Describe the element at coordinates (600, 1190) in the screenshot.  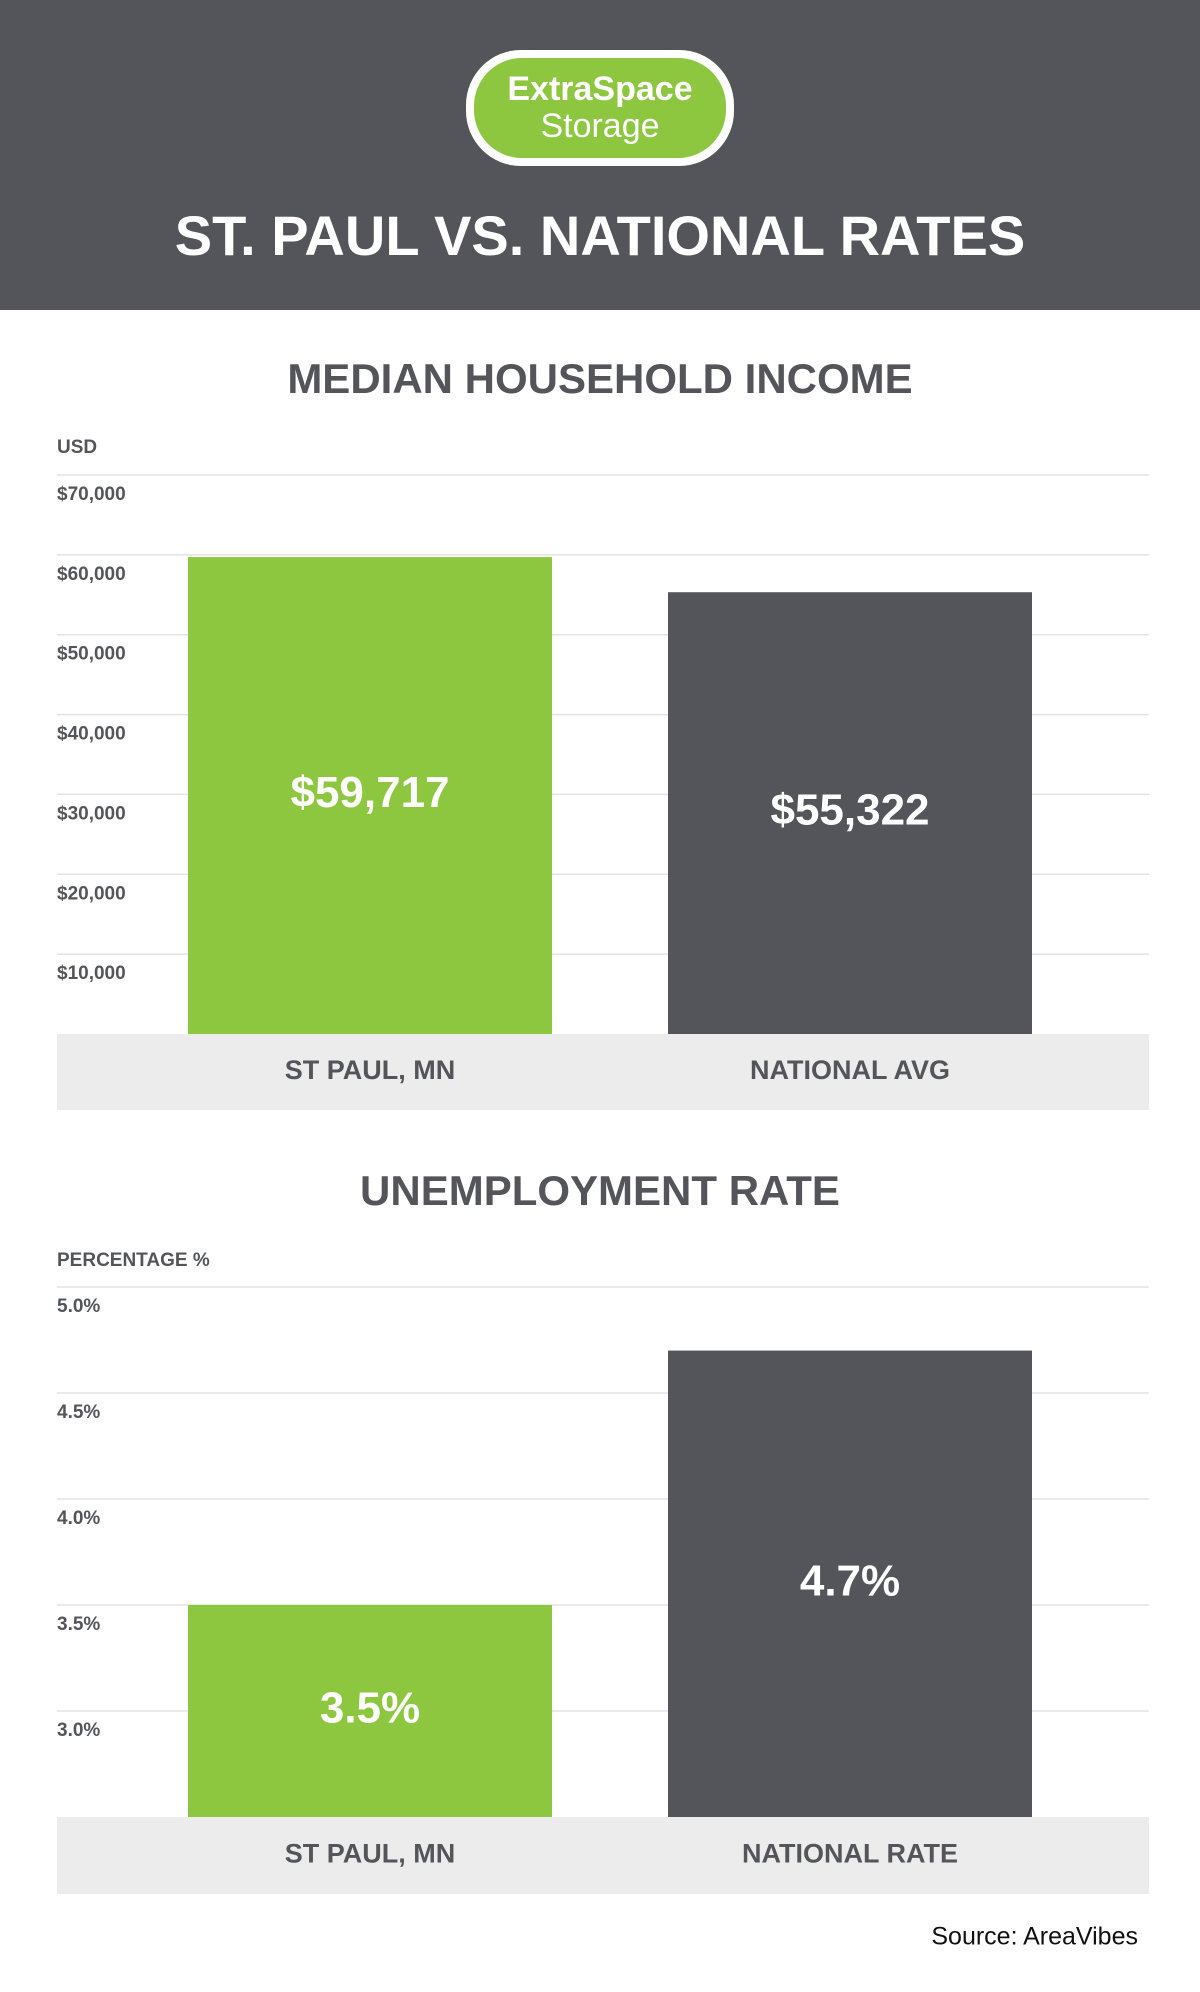
I see `chart-title: UNEMPLOYMENT RATE` at that location.